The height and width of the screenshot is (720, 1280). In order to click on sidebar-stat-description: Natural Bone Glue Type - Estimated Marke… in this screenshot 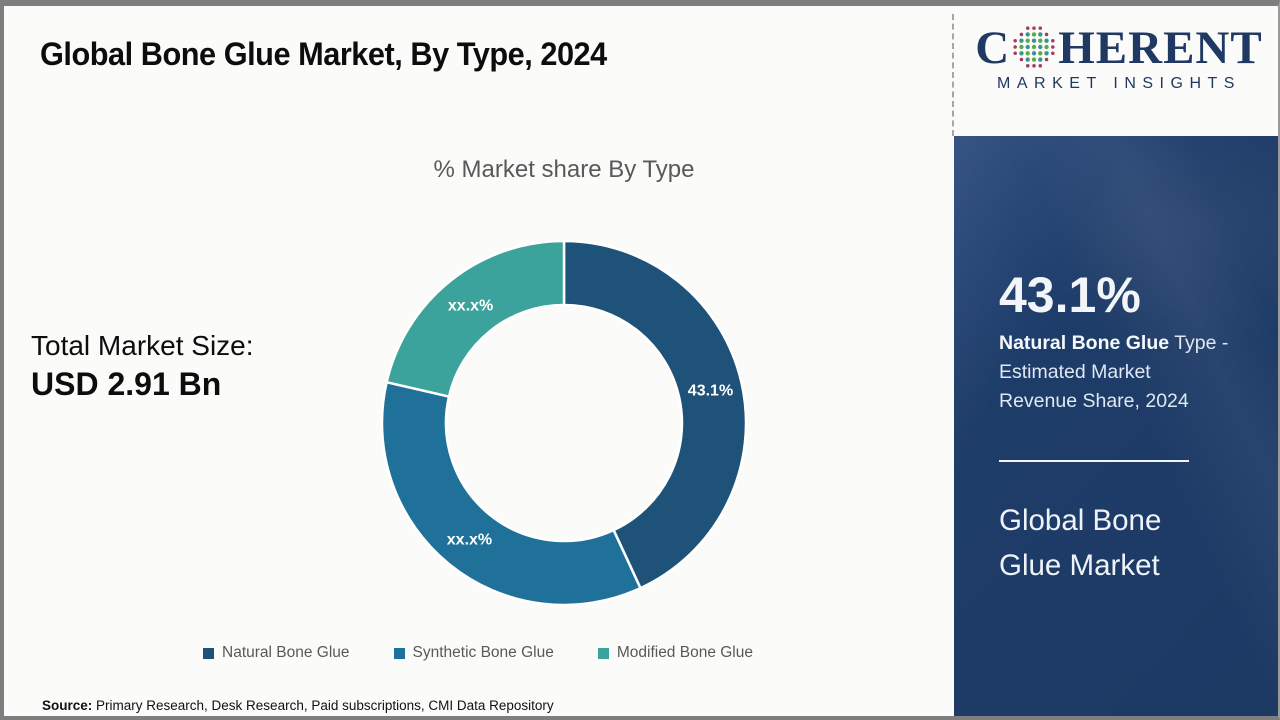, I will do `click(1115, 372)`.